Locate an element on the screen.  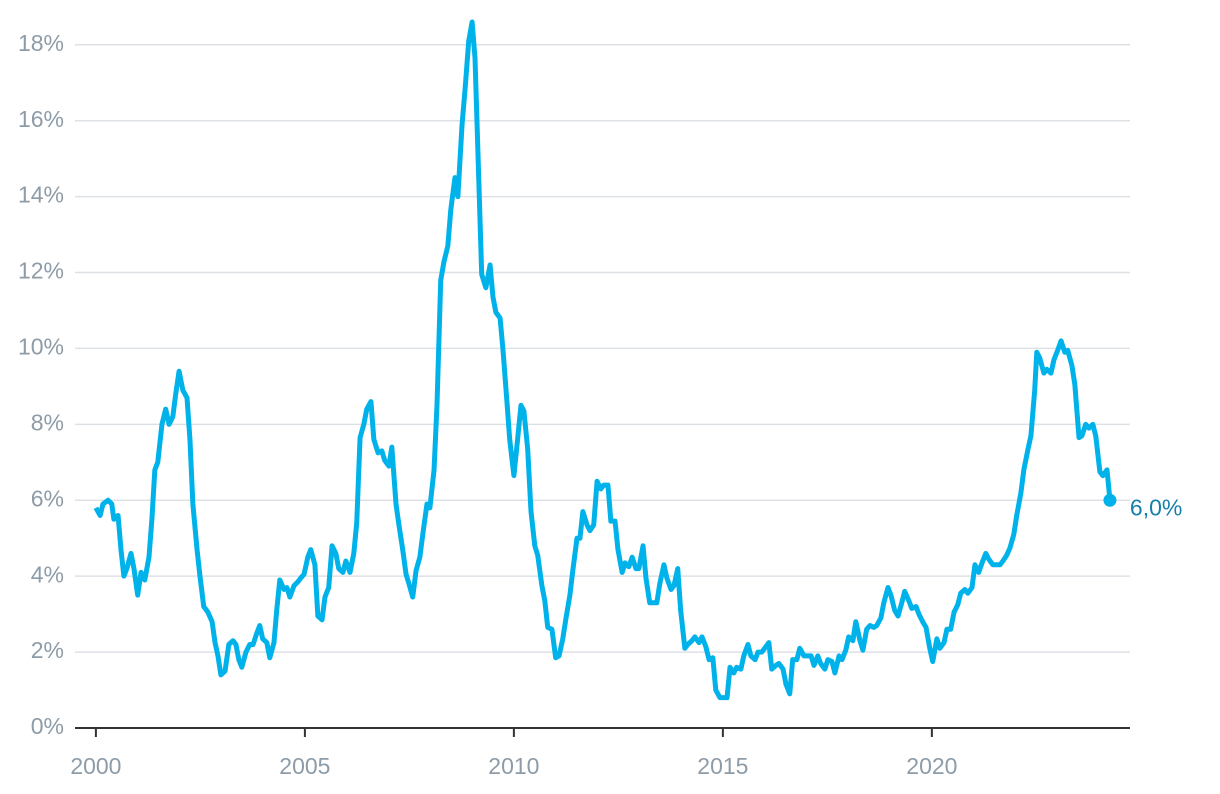
y-tick-label: 0% is located at coordinates (47, 726).